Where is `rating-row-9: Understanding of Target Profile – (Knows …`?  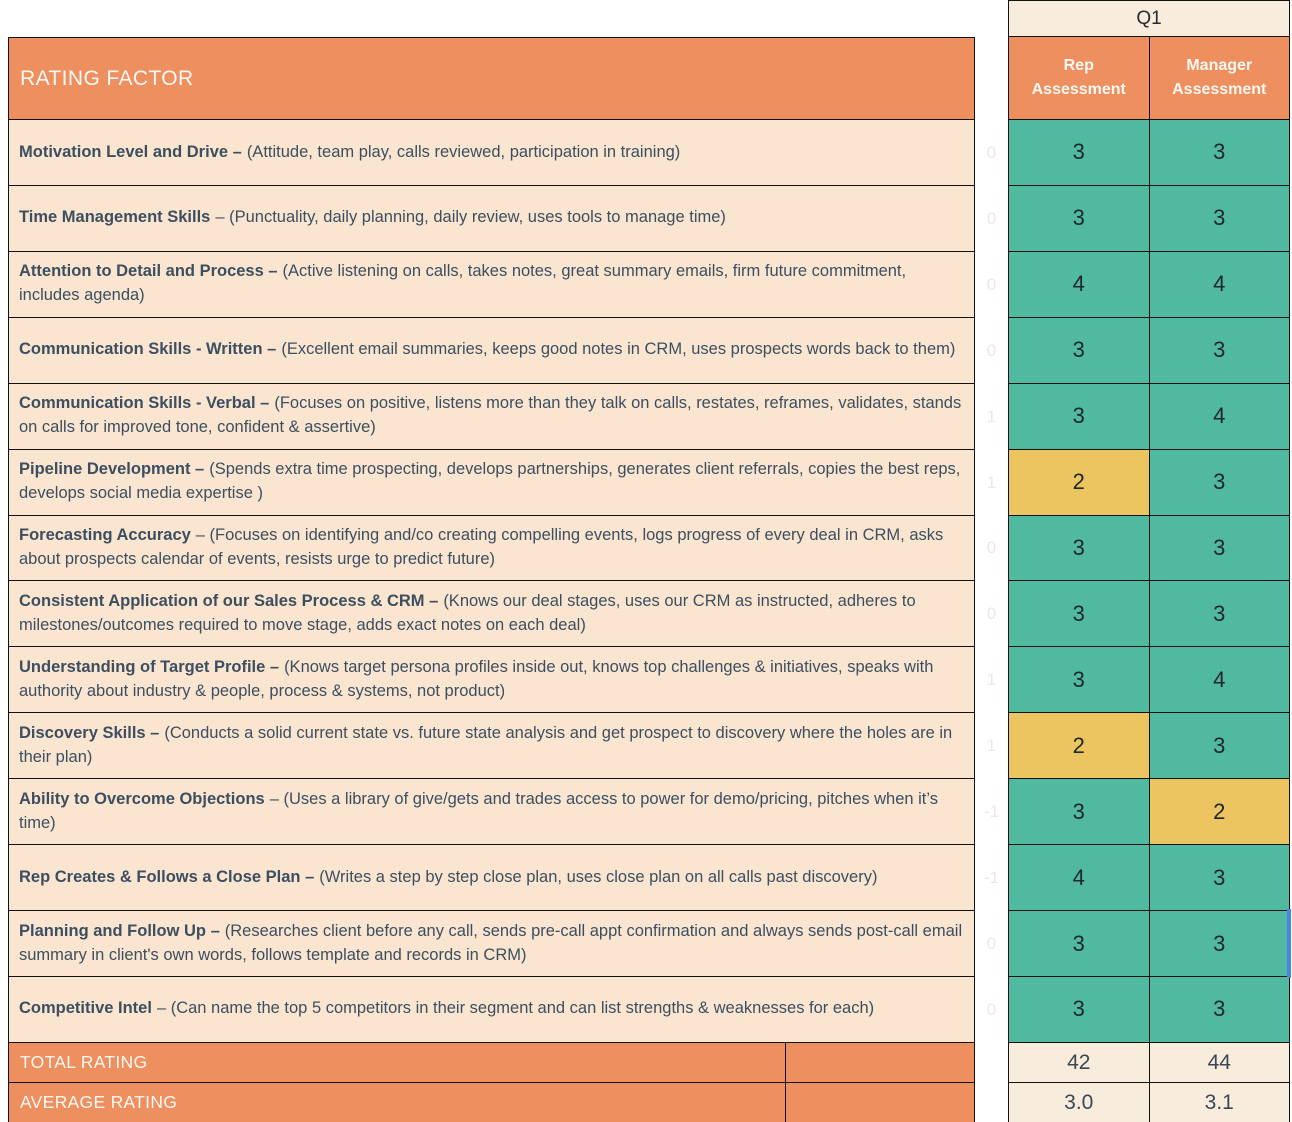 rating-row-9: Understanding of Target Profile – (Knows … is located at coordinates (491, 680).